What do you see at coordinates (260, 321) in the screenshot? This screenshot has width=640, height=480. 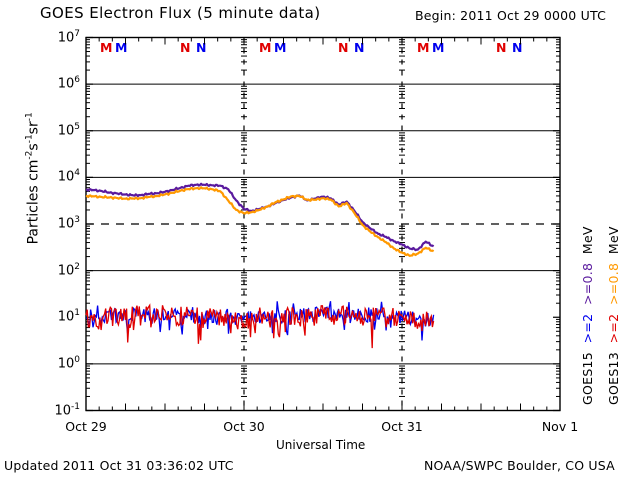 I see `series-goes15-2-mev` at bounding box center [260, 321].